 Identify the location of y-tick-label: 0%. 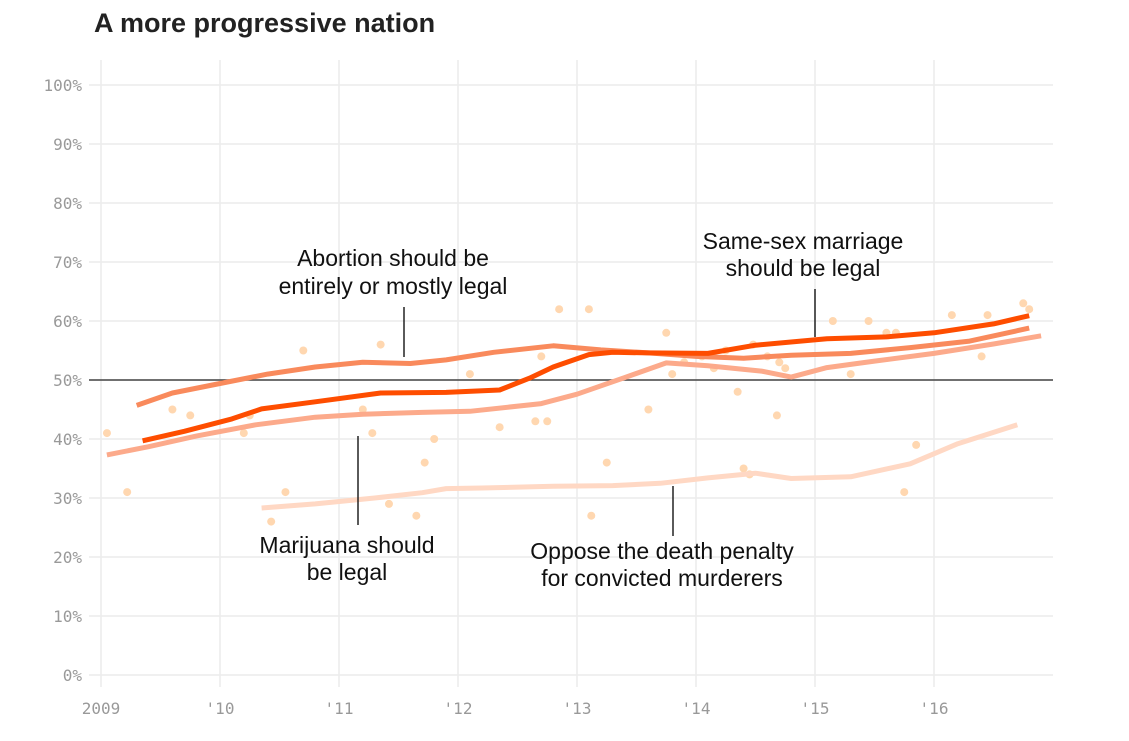
(73, 675).